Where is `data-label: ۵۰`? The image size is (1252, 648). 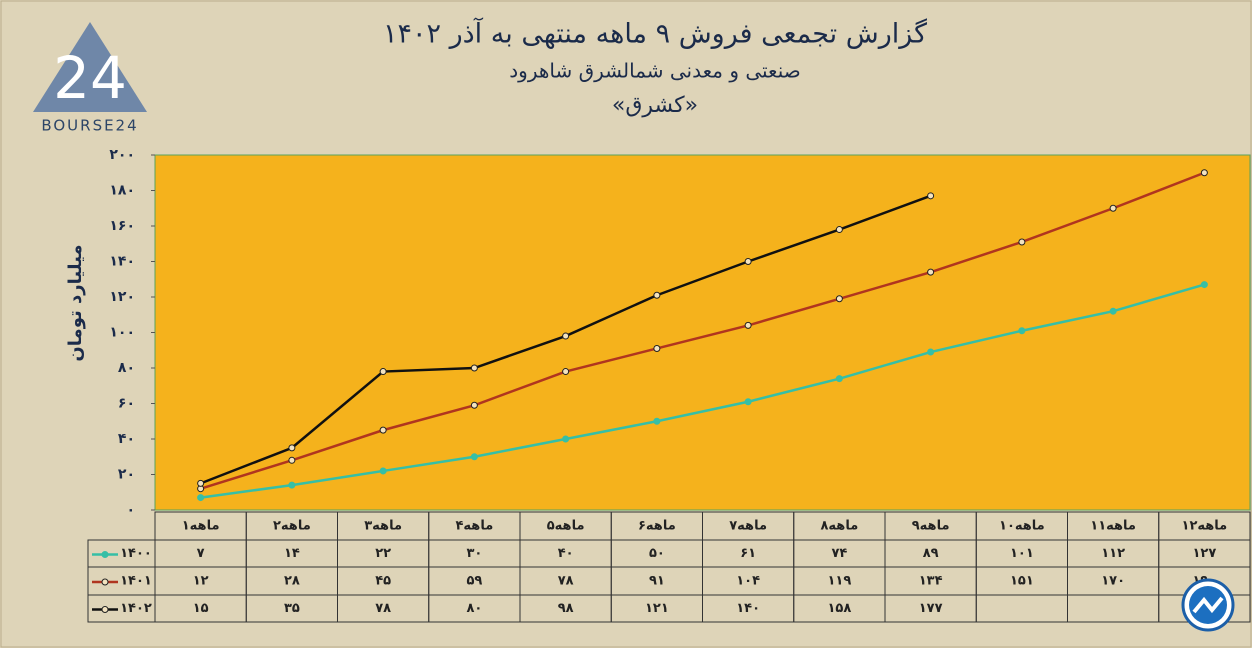 data-label: ۵۰ is located at coordinates (657, 553).